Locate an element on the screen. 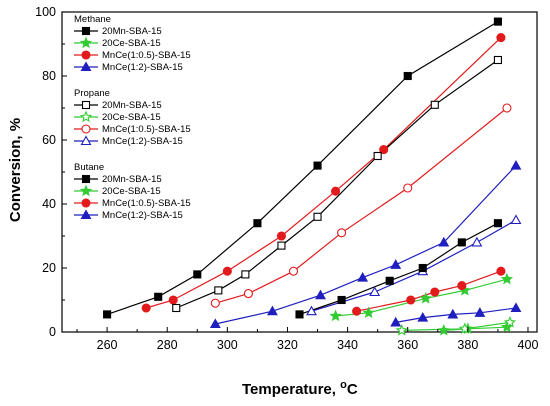 The height and width of the screenshot is (406, 550). x-tick-label: 300 is located at coordinates (227, 345).